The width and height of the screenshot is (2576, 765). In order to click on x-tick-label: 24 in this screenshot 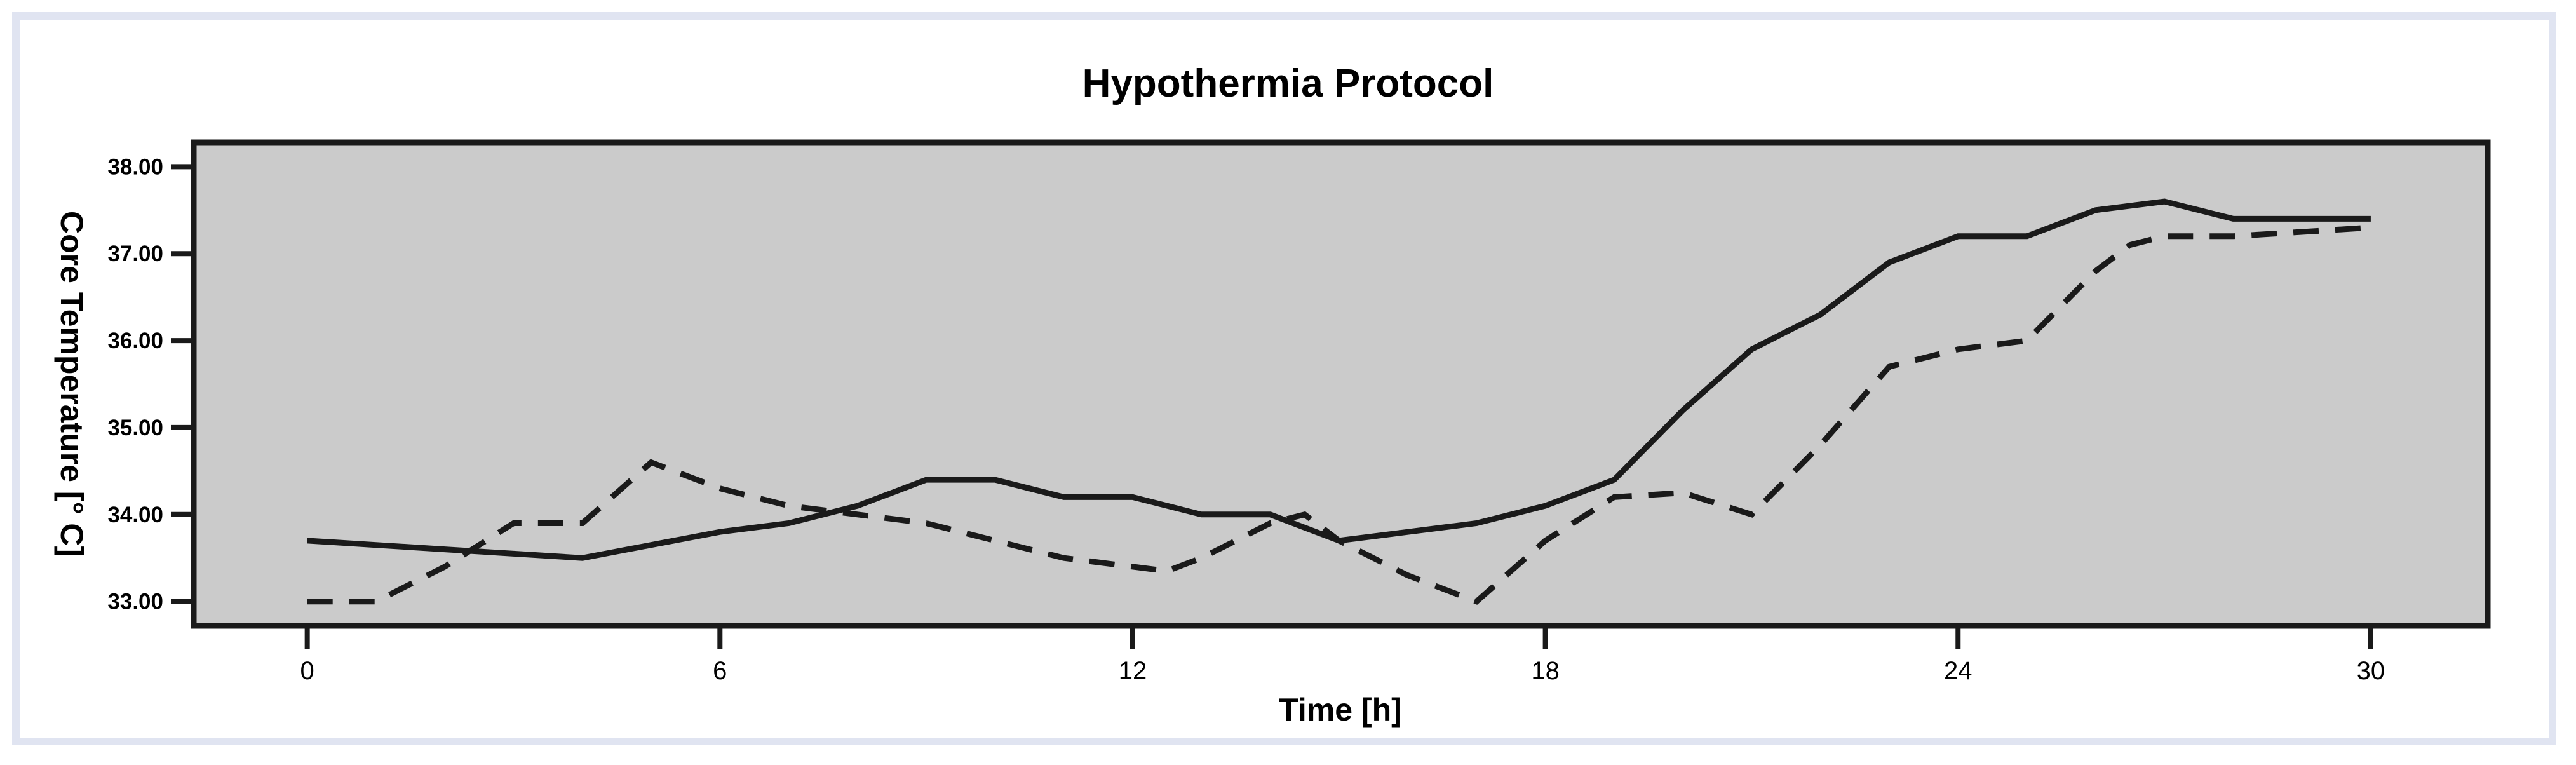, I will do `click(1958, 671)`.